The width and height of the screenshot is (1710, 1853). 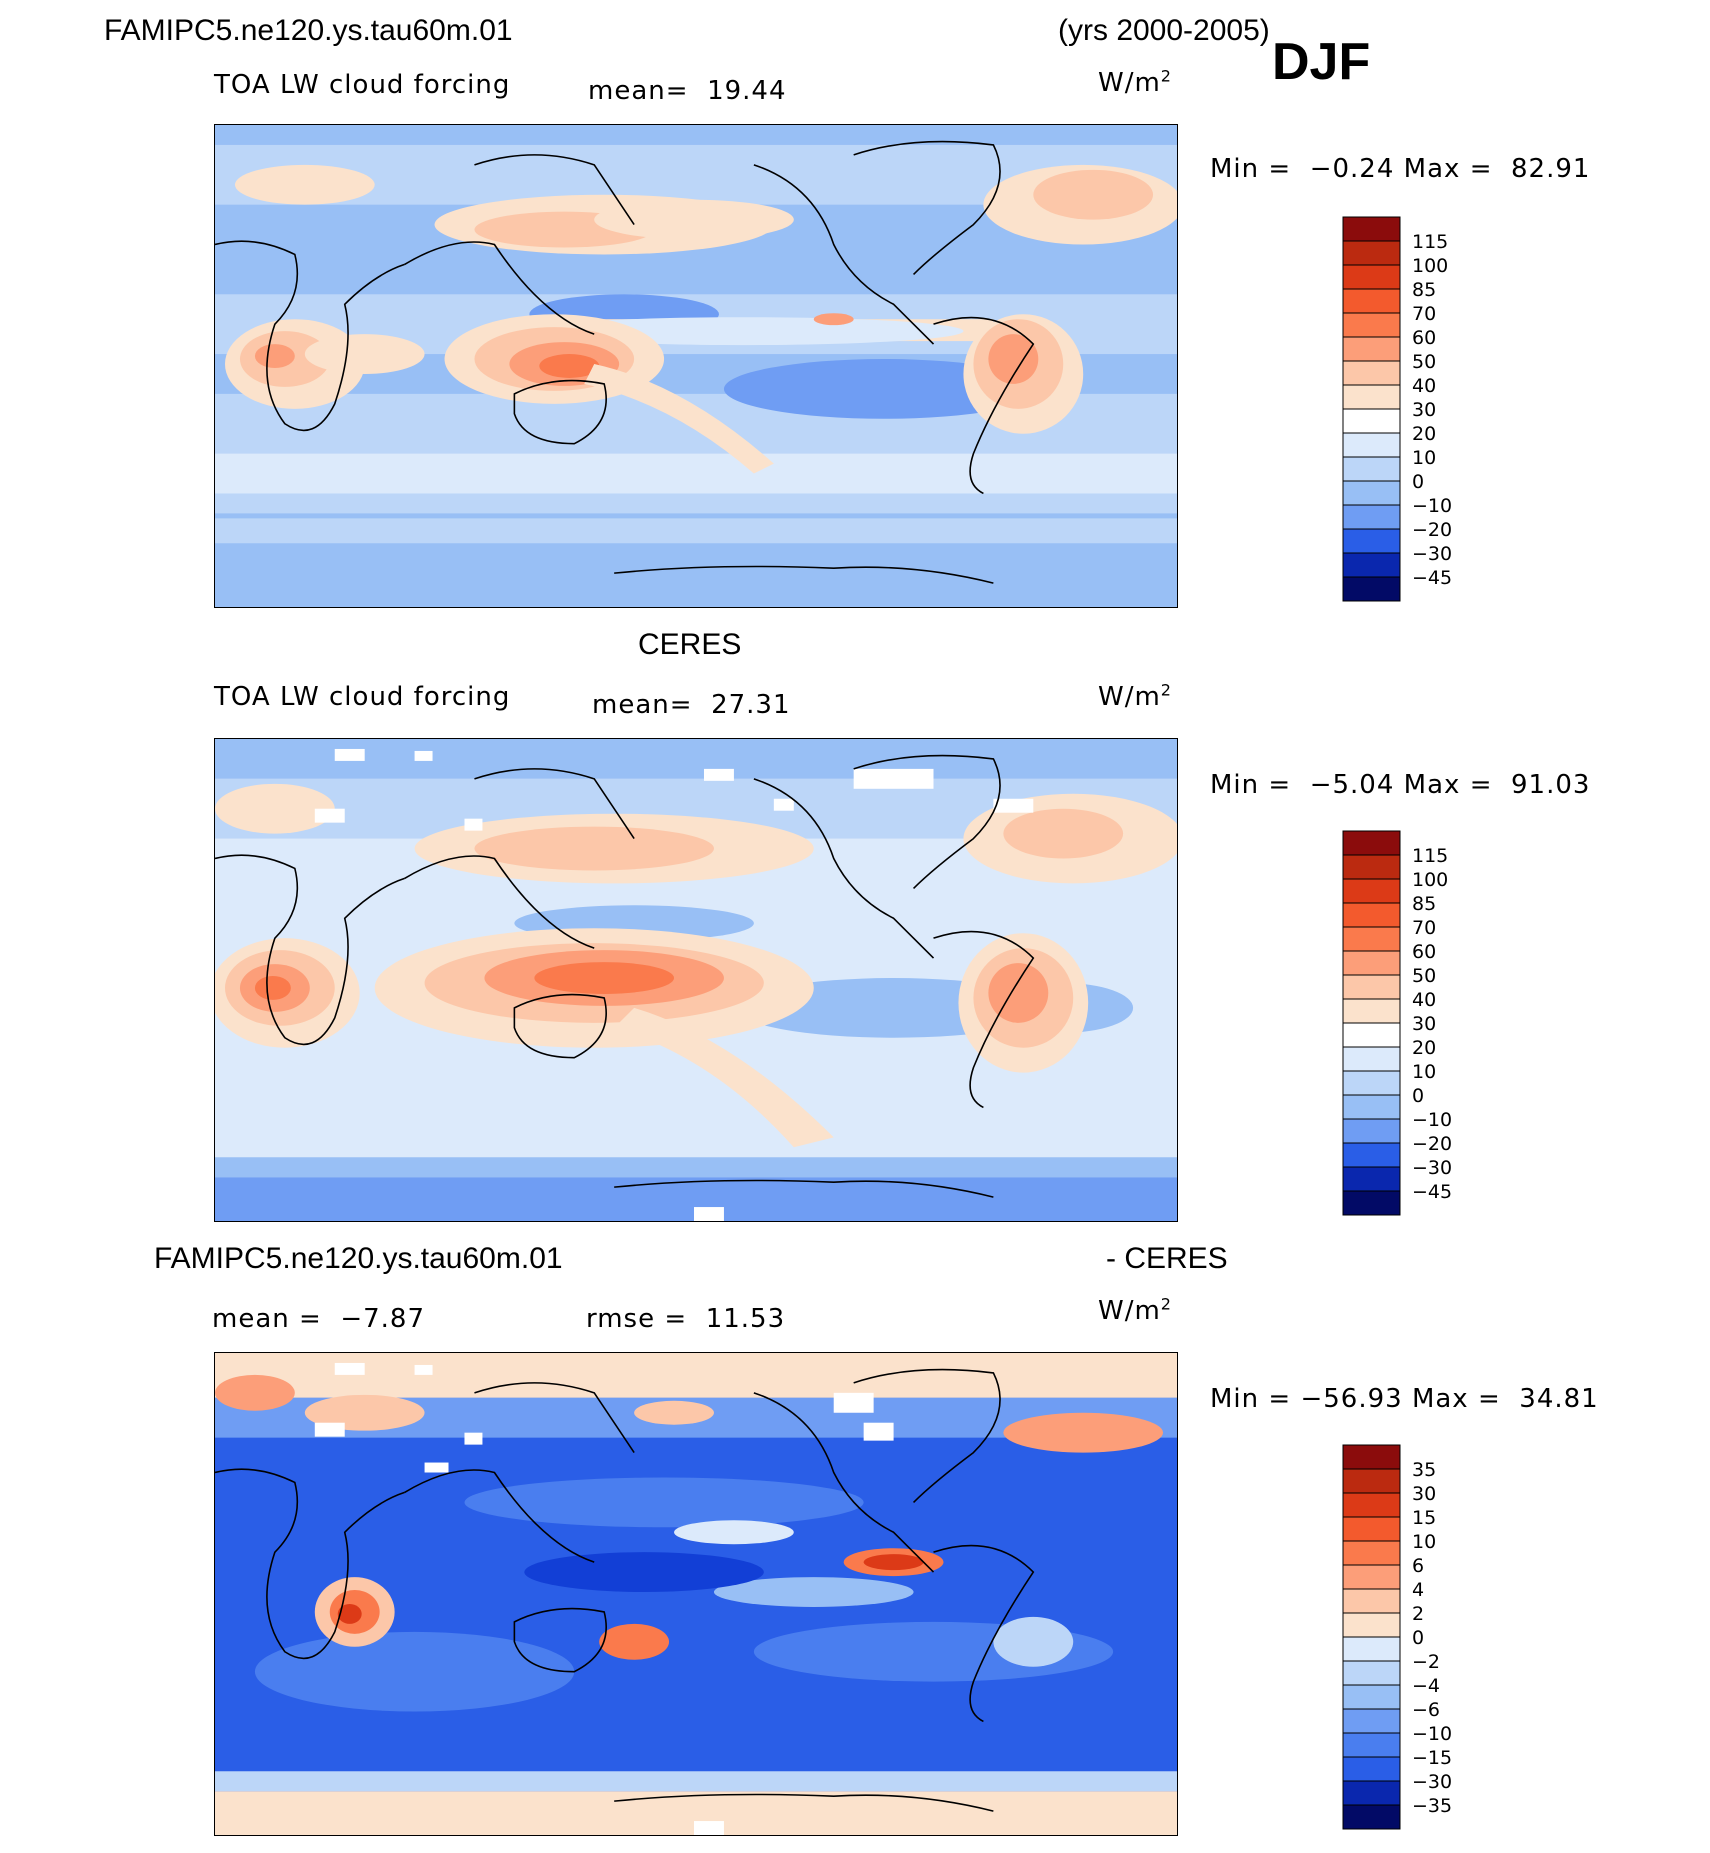 I want to click on panel1-title: TOA LW cloud forcing, so click(x=362, y=85).